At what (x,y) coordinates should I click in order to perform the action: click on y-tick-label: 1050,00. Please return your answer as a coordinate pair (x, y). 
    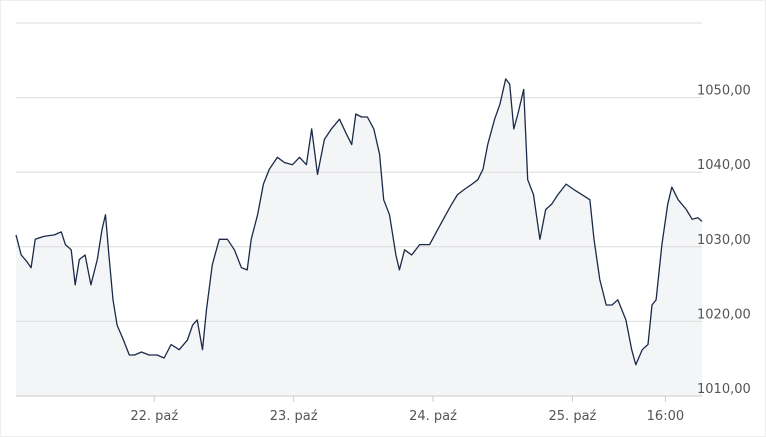
    Looking at the image, I should click on (724, 91).